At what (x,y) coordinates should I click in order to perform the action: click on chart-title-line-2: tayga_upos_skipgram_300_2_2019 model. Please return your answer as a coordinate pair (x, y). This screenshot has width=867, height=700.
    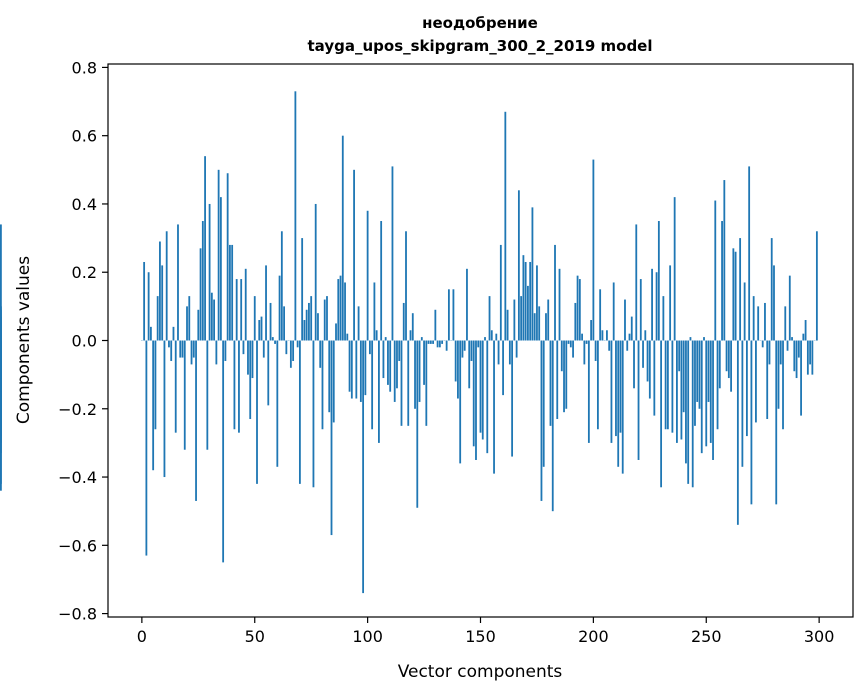
    Looking at the image, I should click on (480, 46).